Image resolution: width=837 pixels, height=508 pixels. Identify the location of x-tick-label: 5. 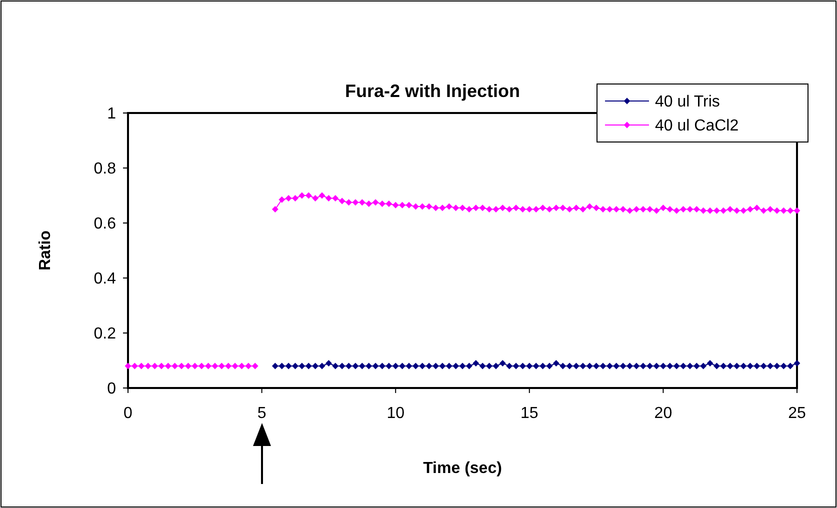
(261, 413).